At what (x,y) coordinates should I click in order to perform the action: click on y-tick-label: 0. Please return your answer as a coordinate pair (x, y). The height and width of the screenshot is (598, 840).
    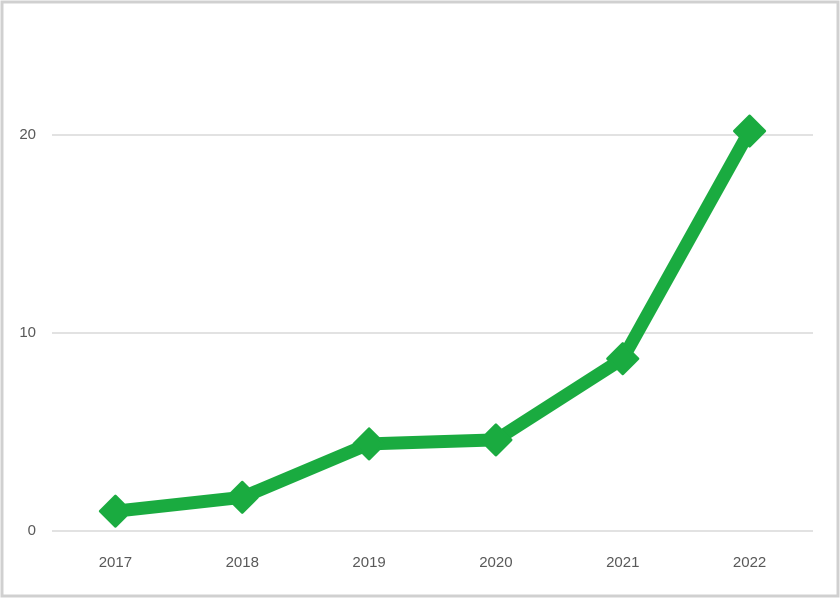
    Looking at the image, I should click on (32, 530).